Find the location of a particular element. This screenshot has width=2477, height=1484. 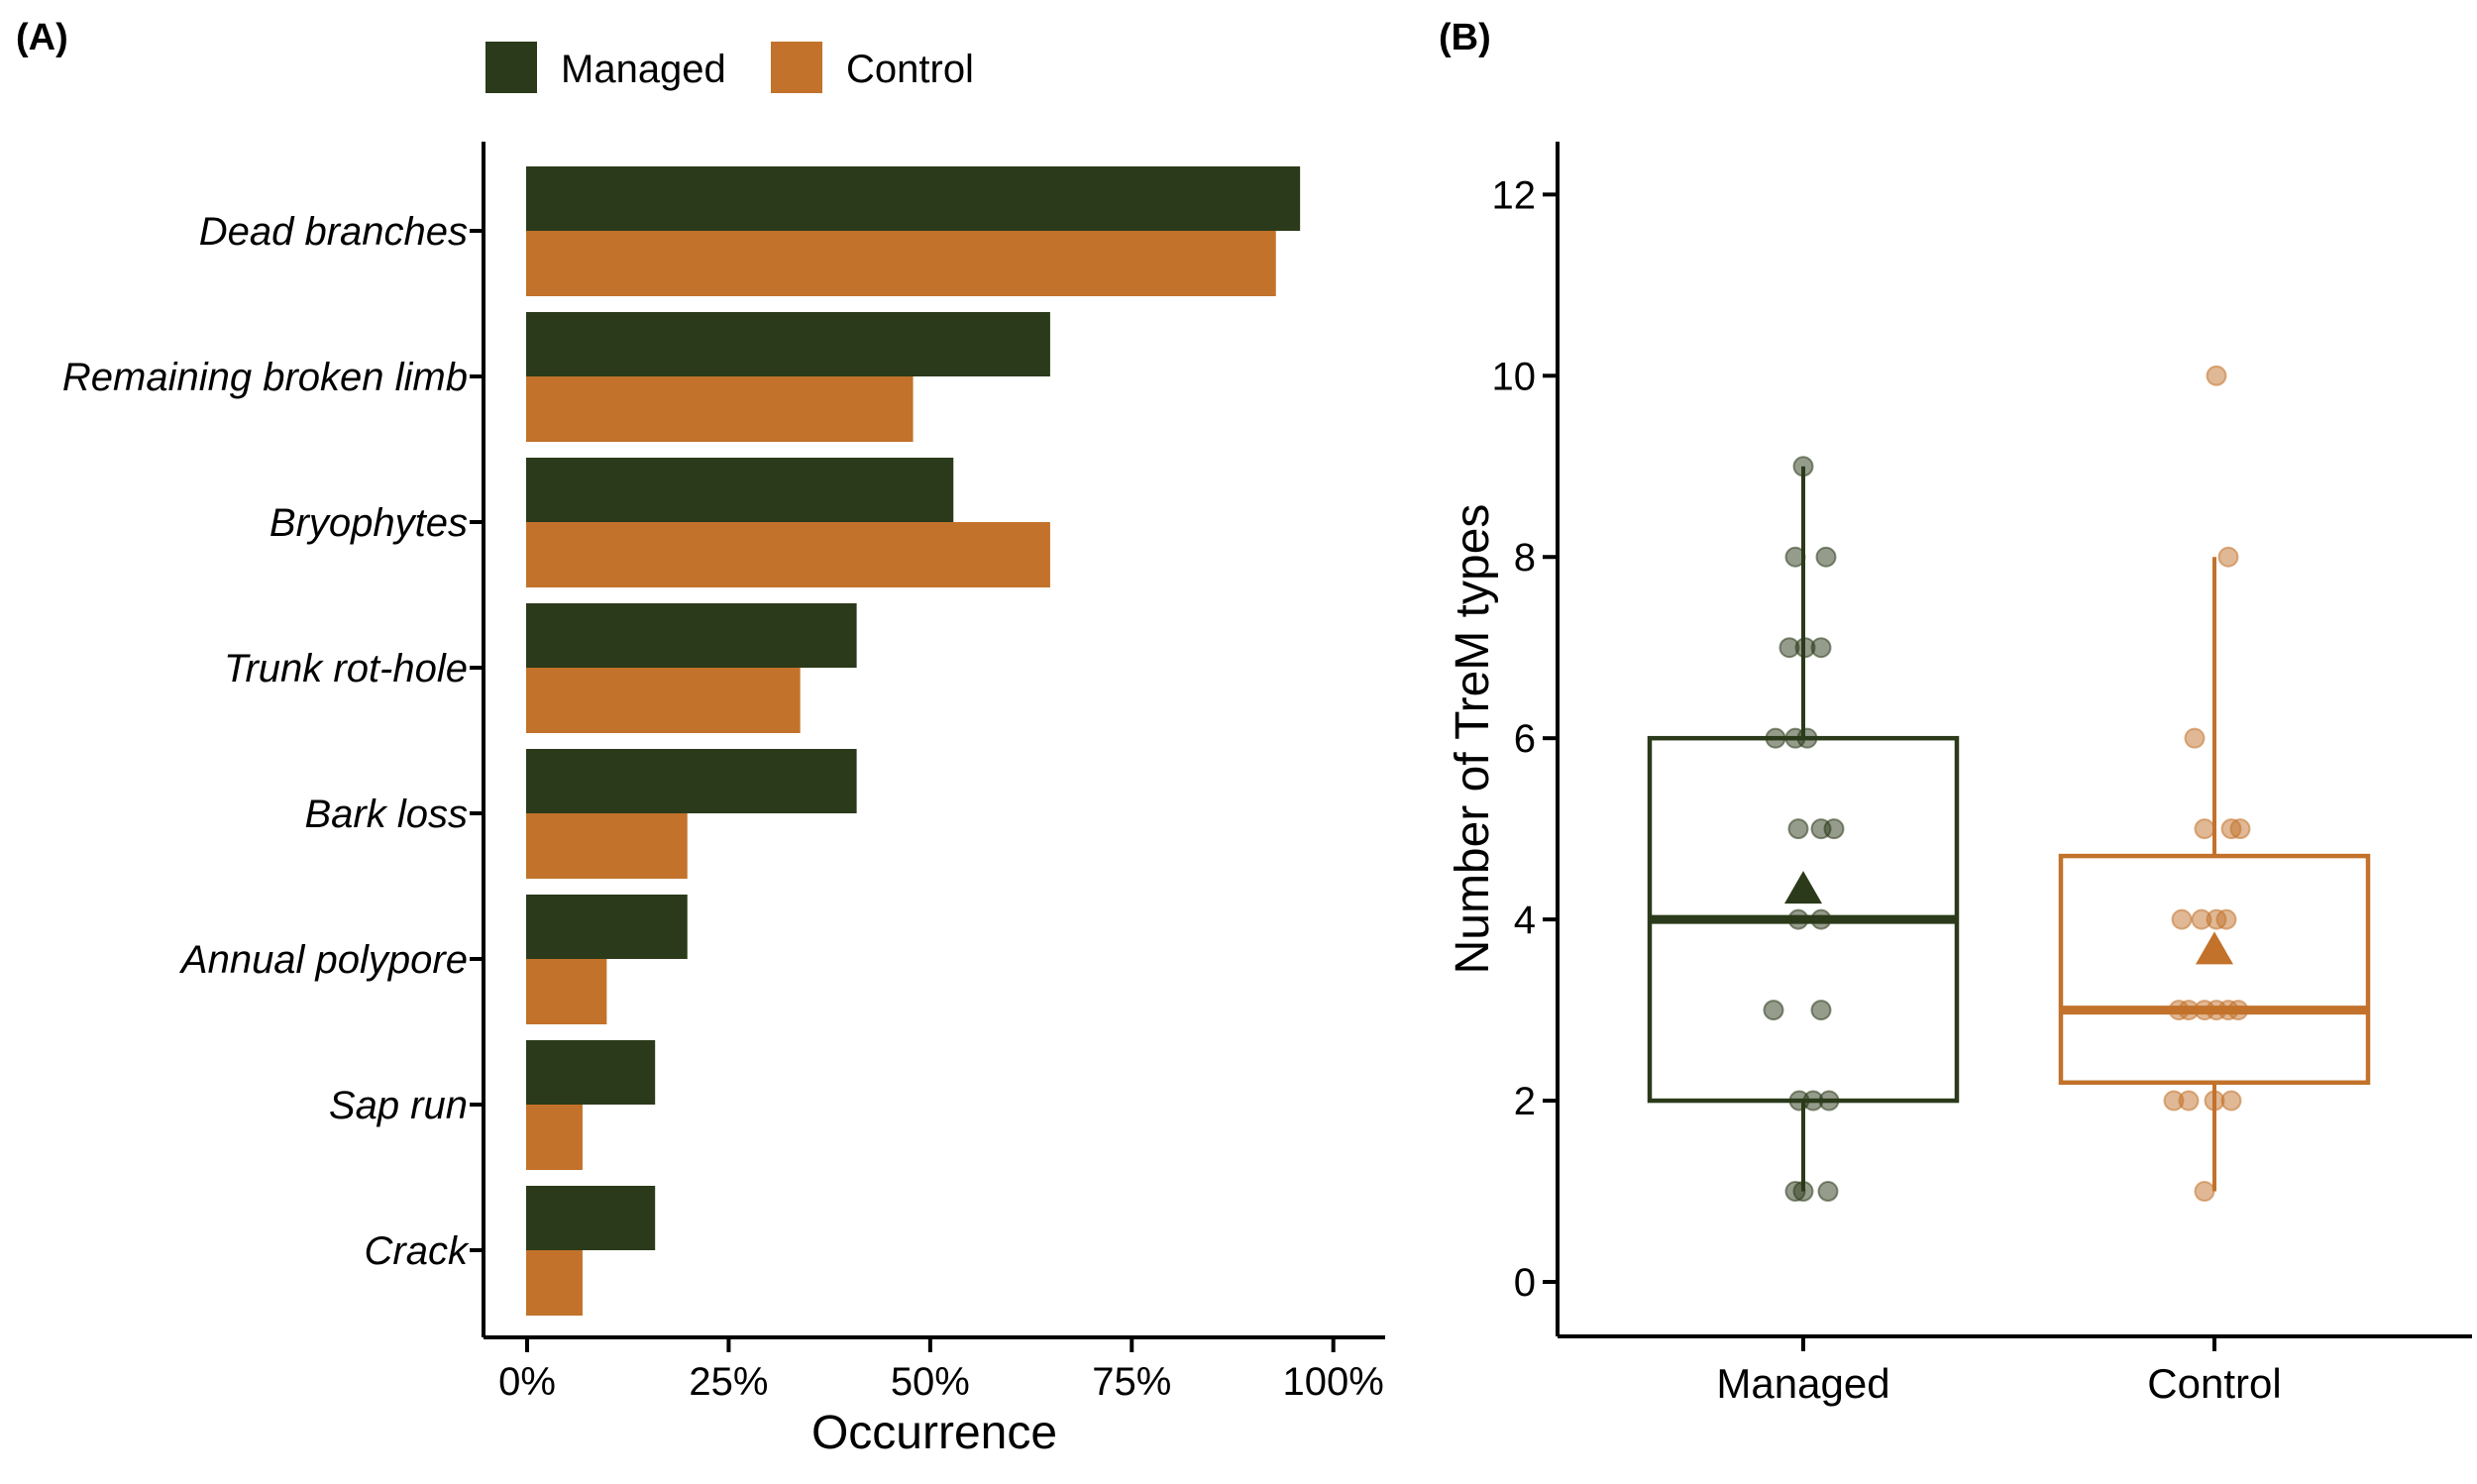

bar-managed-dead-branches is located at coordinates (914, 198).